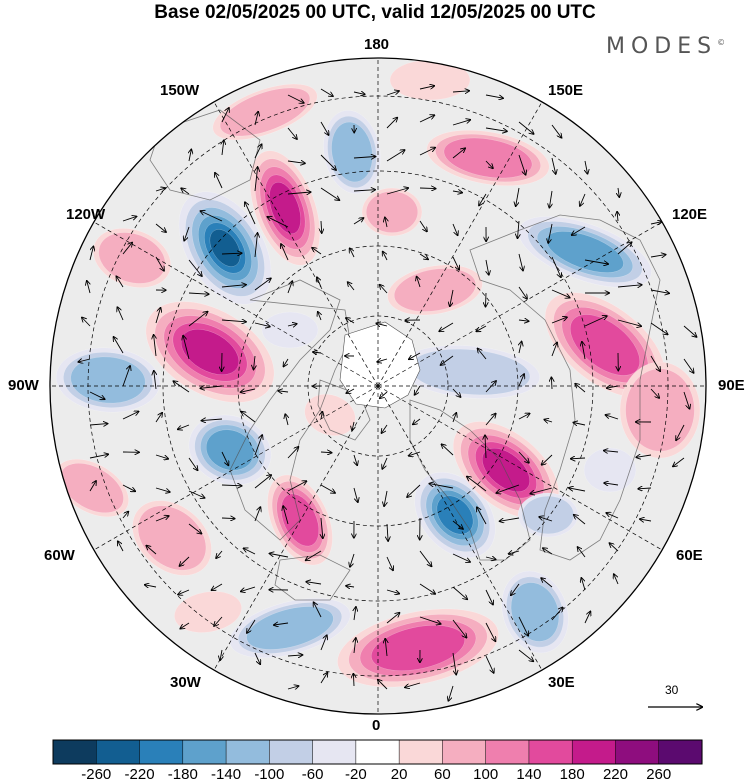  What do you see at coordinates (566, 90) in the screenshot?
I see `label-lon-150e: 150E` at bounding box center [566, 90].